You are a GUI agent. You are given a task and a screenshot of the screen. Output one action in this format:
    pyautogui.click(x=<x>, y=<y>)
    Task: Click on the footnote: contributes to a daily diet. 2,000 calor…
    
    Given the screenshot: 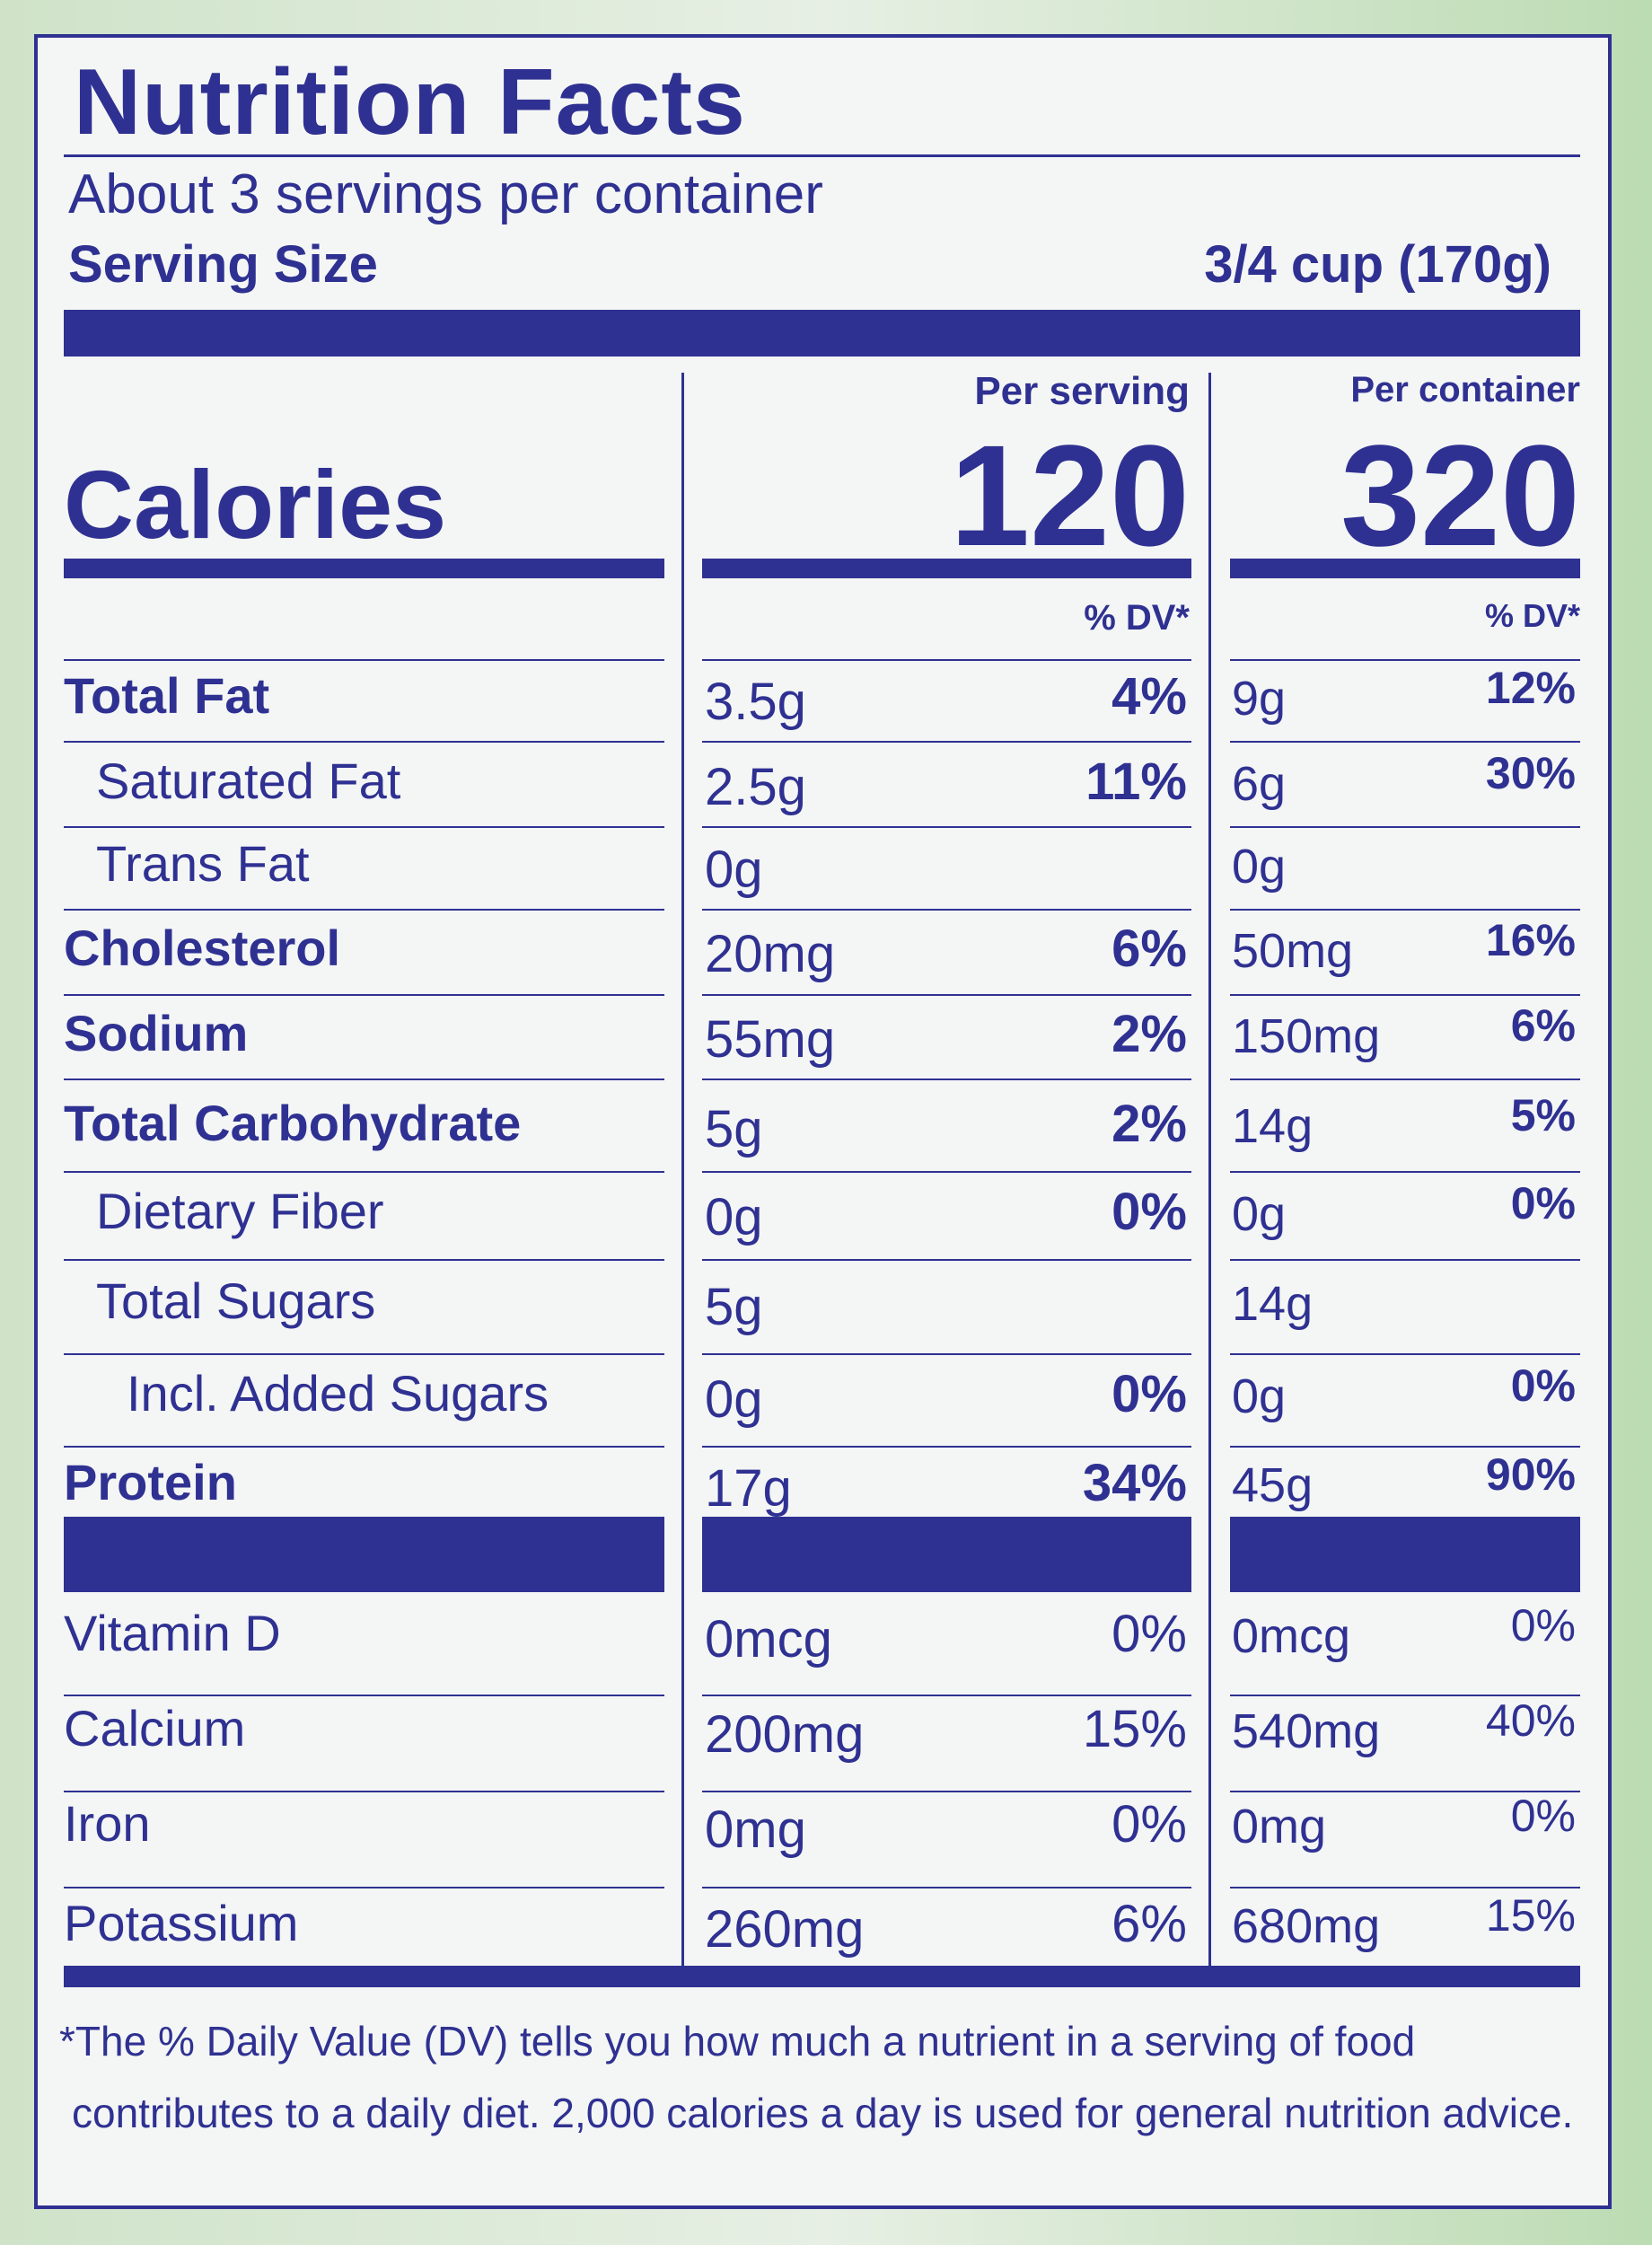 What is the action you would take?
    pyautogui.click(x=823, y=2113)
    